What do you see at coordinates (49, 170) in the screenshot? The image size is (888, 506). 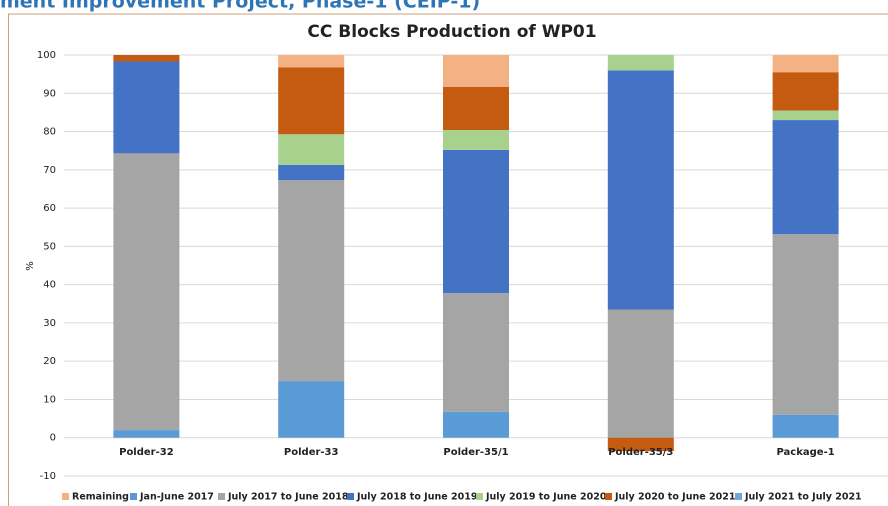 I see `y-tick-label: 70` at bounding box center [49, 170].